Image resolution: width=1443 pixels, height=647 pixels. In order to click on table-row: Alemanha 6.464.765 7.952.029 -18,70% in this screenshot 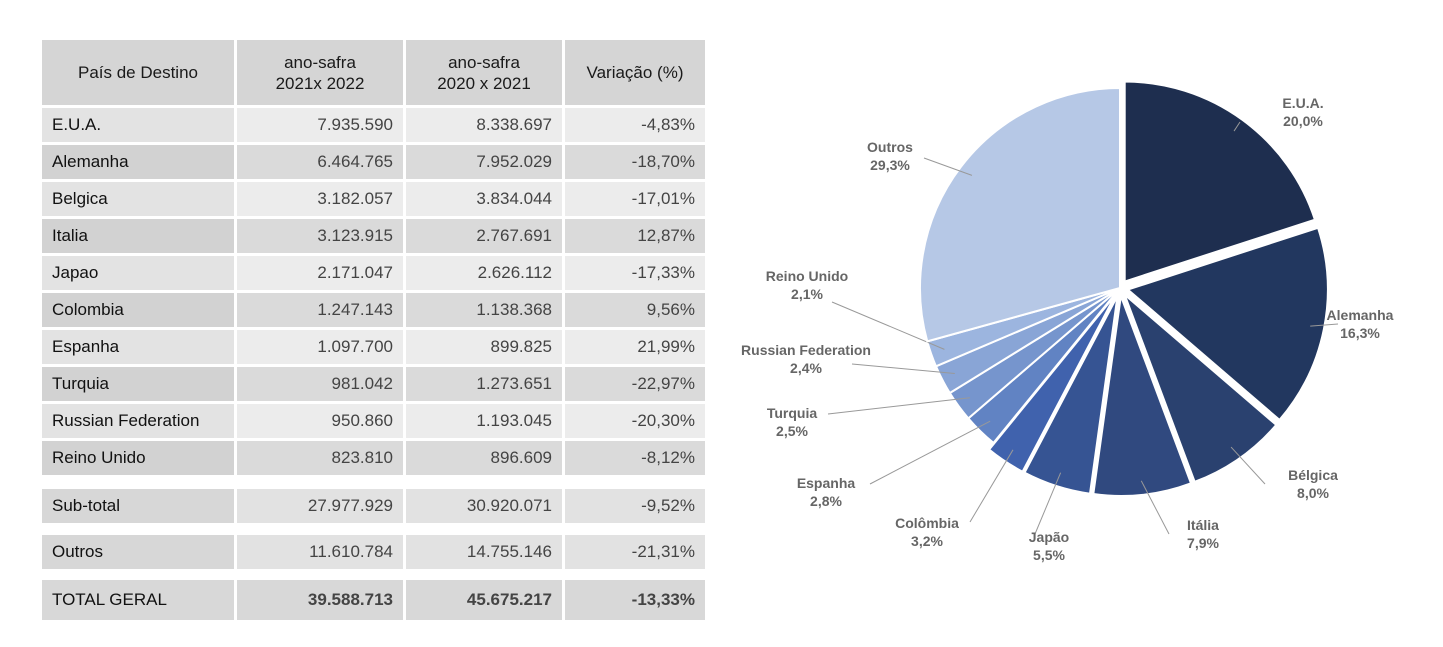, I will do `click(375, 162)`.